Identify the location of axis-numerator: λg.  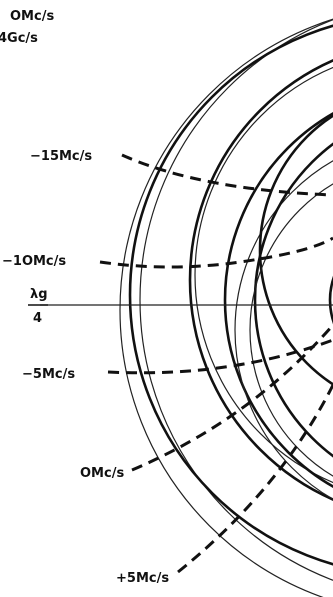
(39, 294).